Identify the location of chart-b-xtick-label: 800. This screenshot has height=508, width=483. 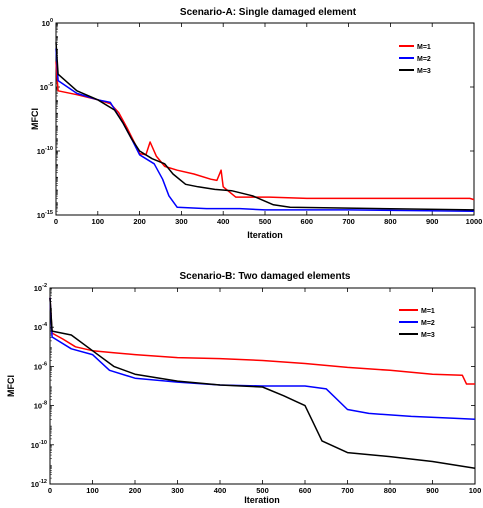
(390, 490).